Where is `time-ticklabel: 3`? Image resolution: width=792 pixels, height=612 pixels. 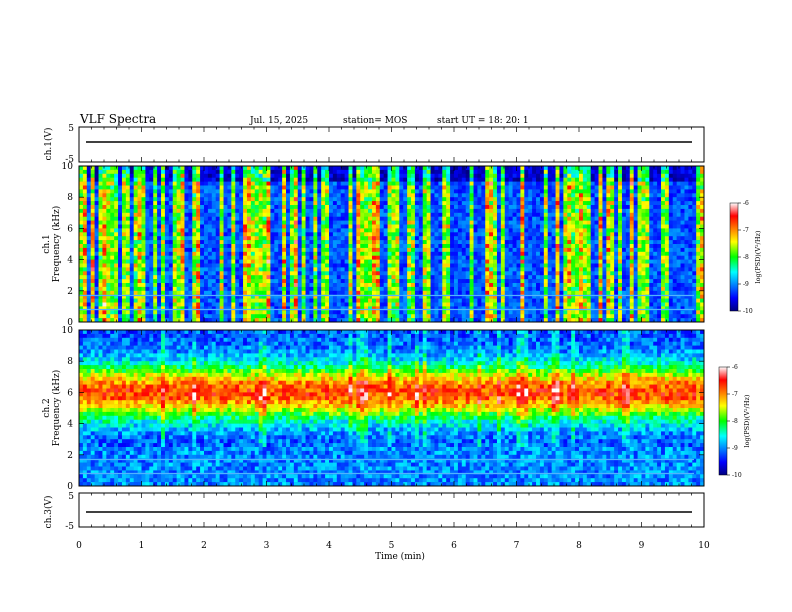 time-ticklabel: 3 is located at coordinates (267, 546).